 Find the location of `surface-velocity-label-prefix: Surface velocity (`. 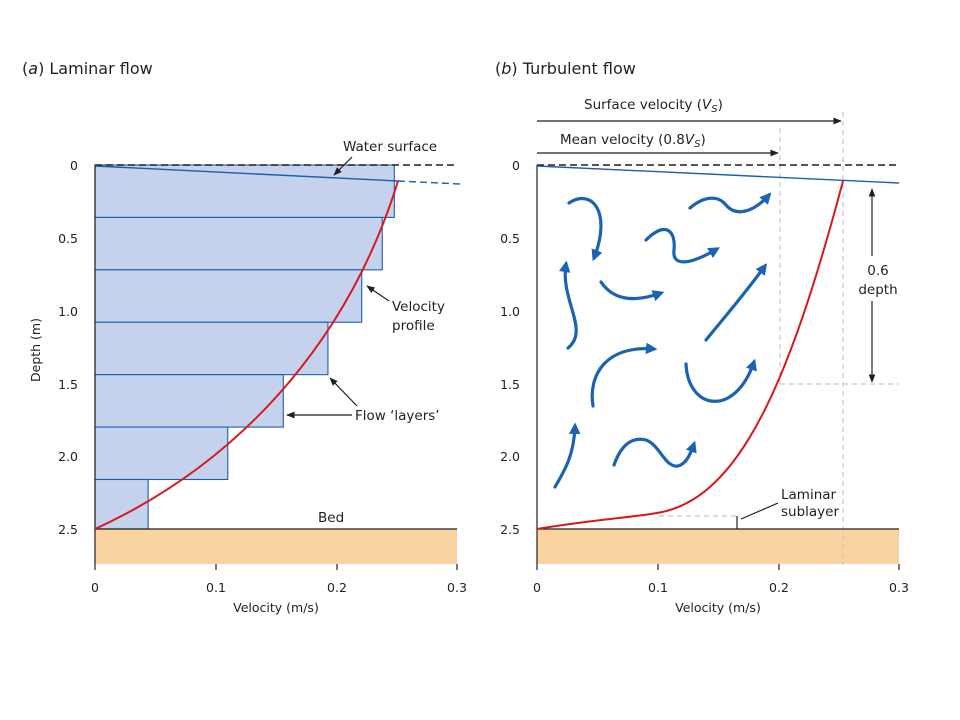

surface-velocity-label-prefix: Surface velocity ( is located at coordinates (643, 105).